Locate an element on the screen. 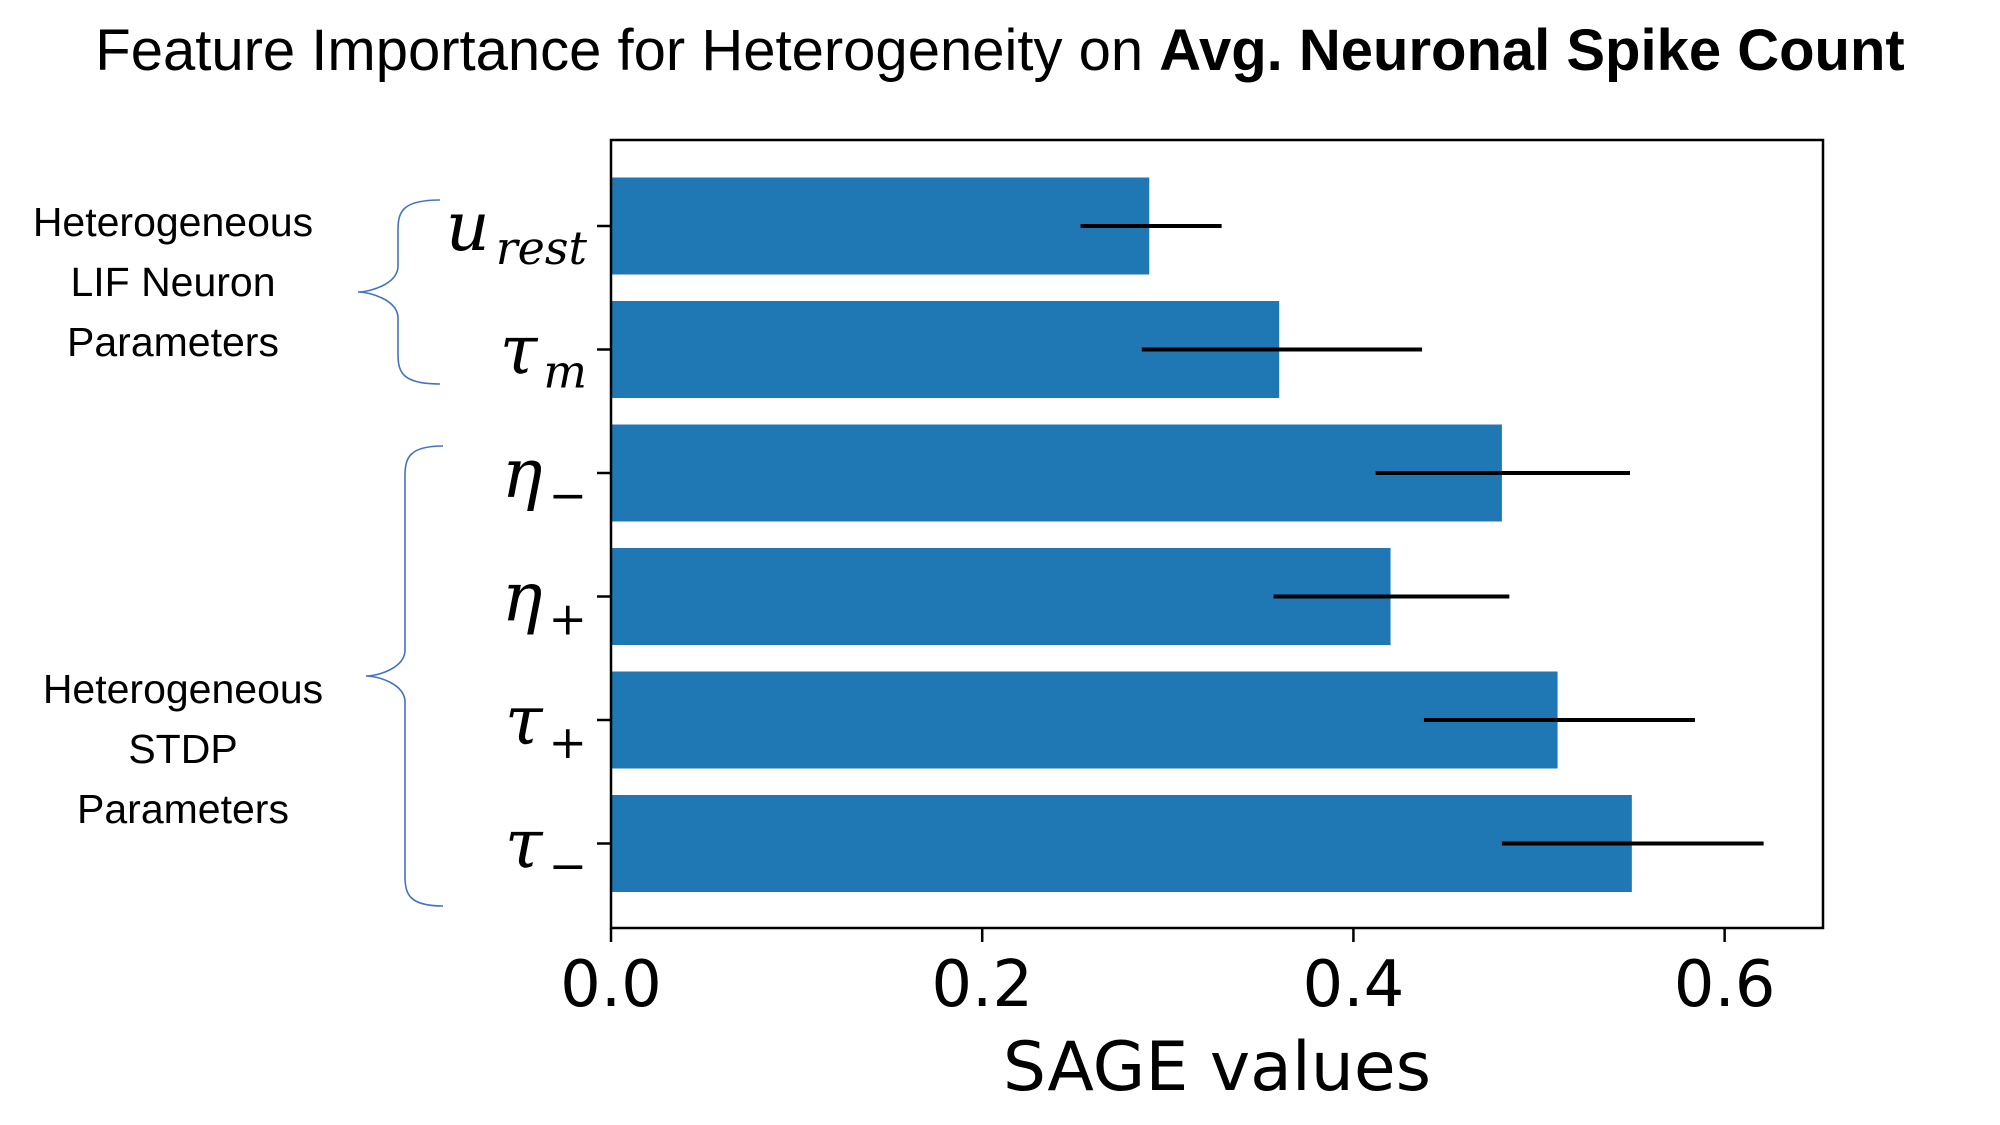 This screenshot has width=2000, height=1125. category-label-main-5: τ is located at coordinates (524, 845).